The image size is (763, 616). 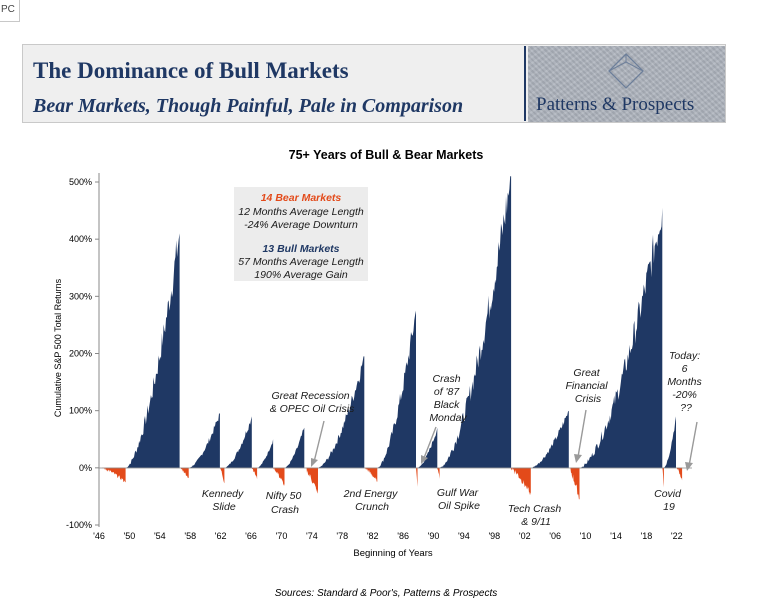 I want to click on annotation-covid-19: Covid 19, so click(x=669, y=500).